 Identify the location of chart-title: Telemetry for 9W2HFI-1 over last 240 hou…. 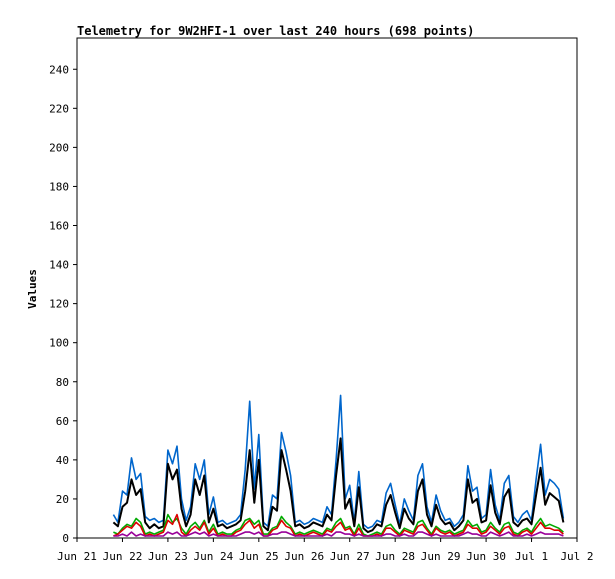
(275, 31).